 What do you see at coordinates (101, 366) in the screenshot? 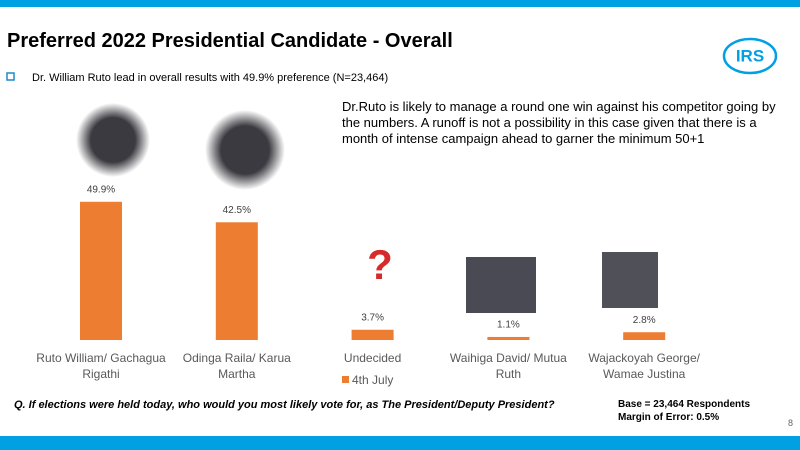
I see `x-tick-label: Ruto William/ Gachagua Rigathi` at bounding box center [101, 366].